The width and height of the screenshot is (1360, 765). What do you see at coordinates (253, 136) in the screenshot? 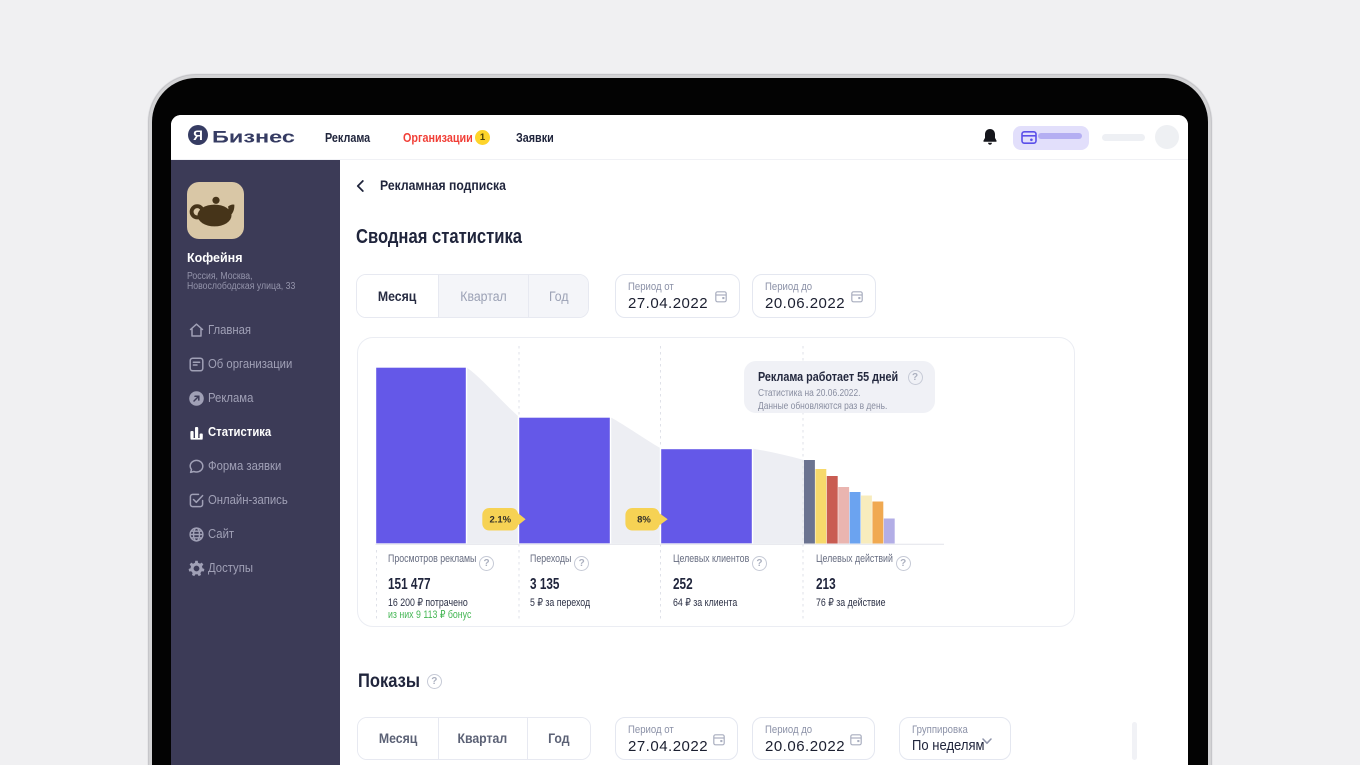
I see `svg-text: Бизнес` at bounding box center [253, 136].